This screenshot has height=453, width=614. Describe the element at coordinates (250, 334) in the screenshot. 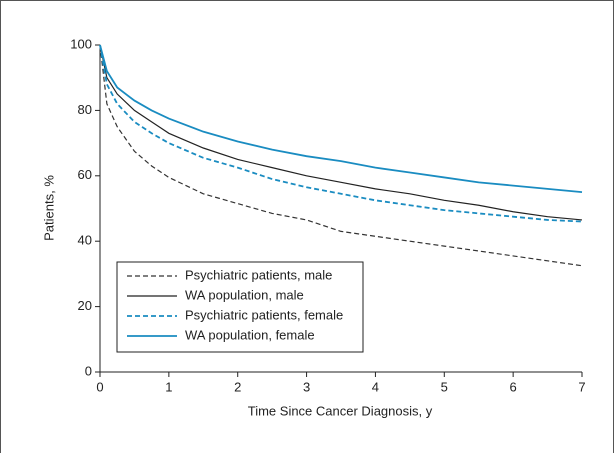

I see `legend-label: WA population, female` at that location.